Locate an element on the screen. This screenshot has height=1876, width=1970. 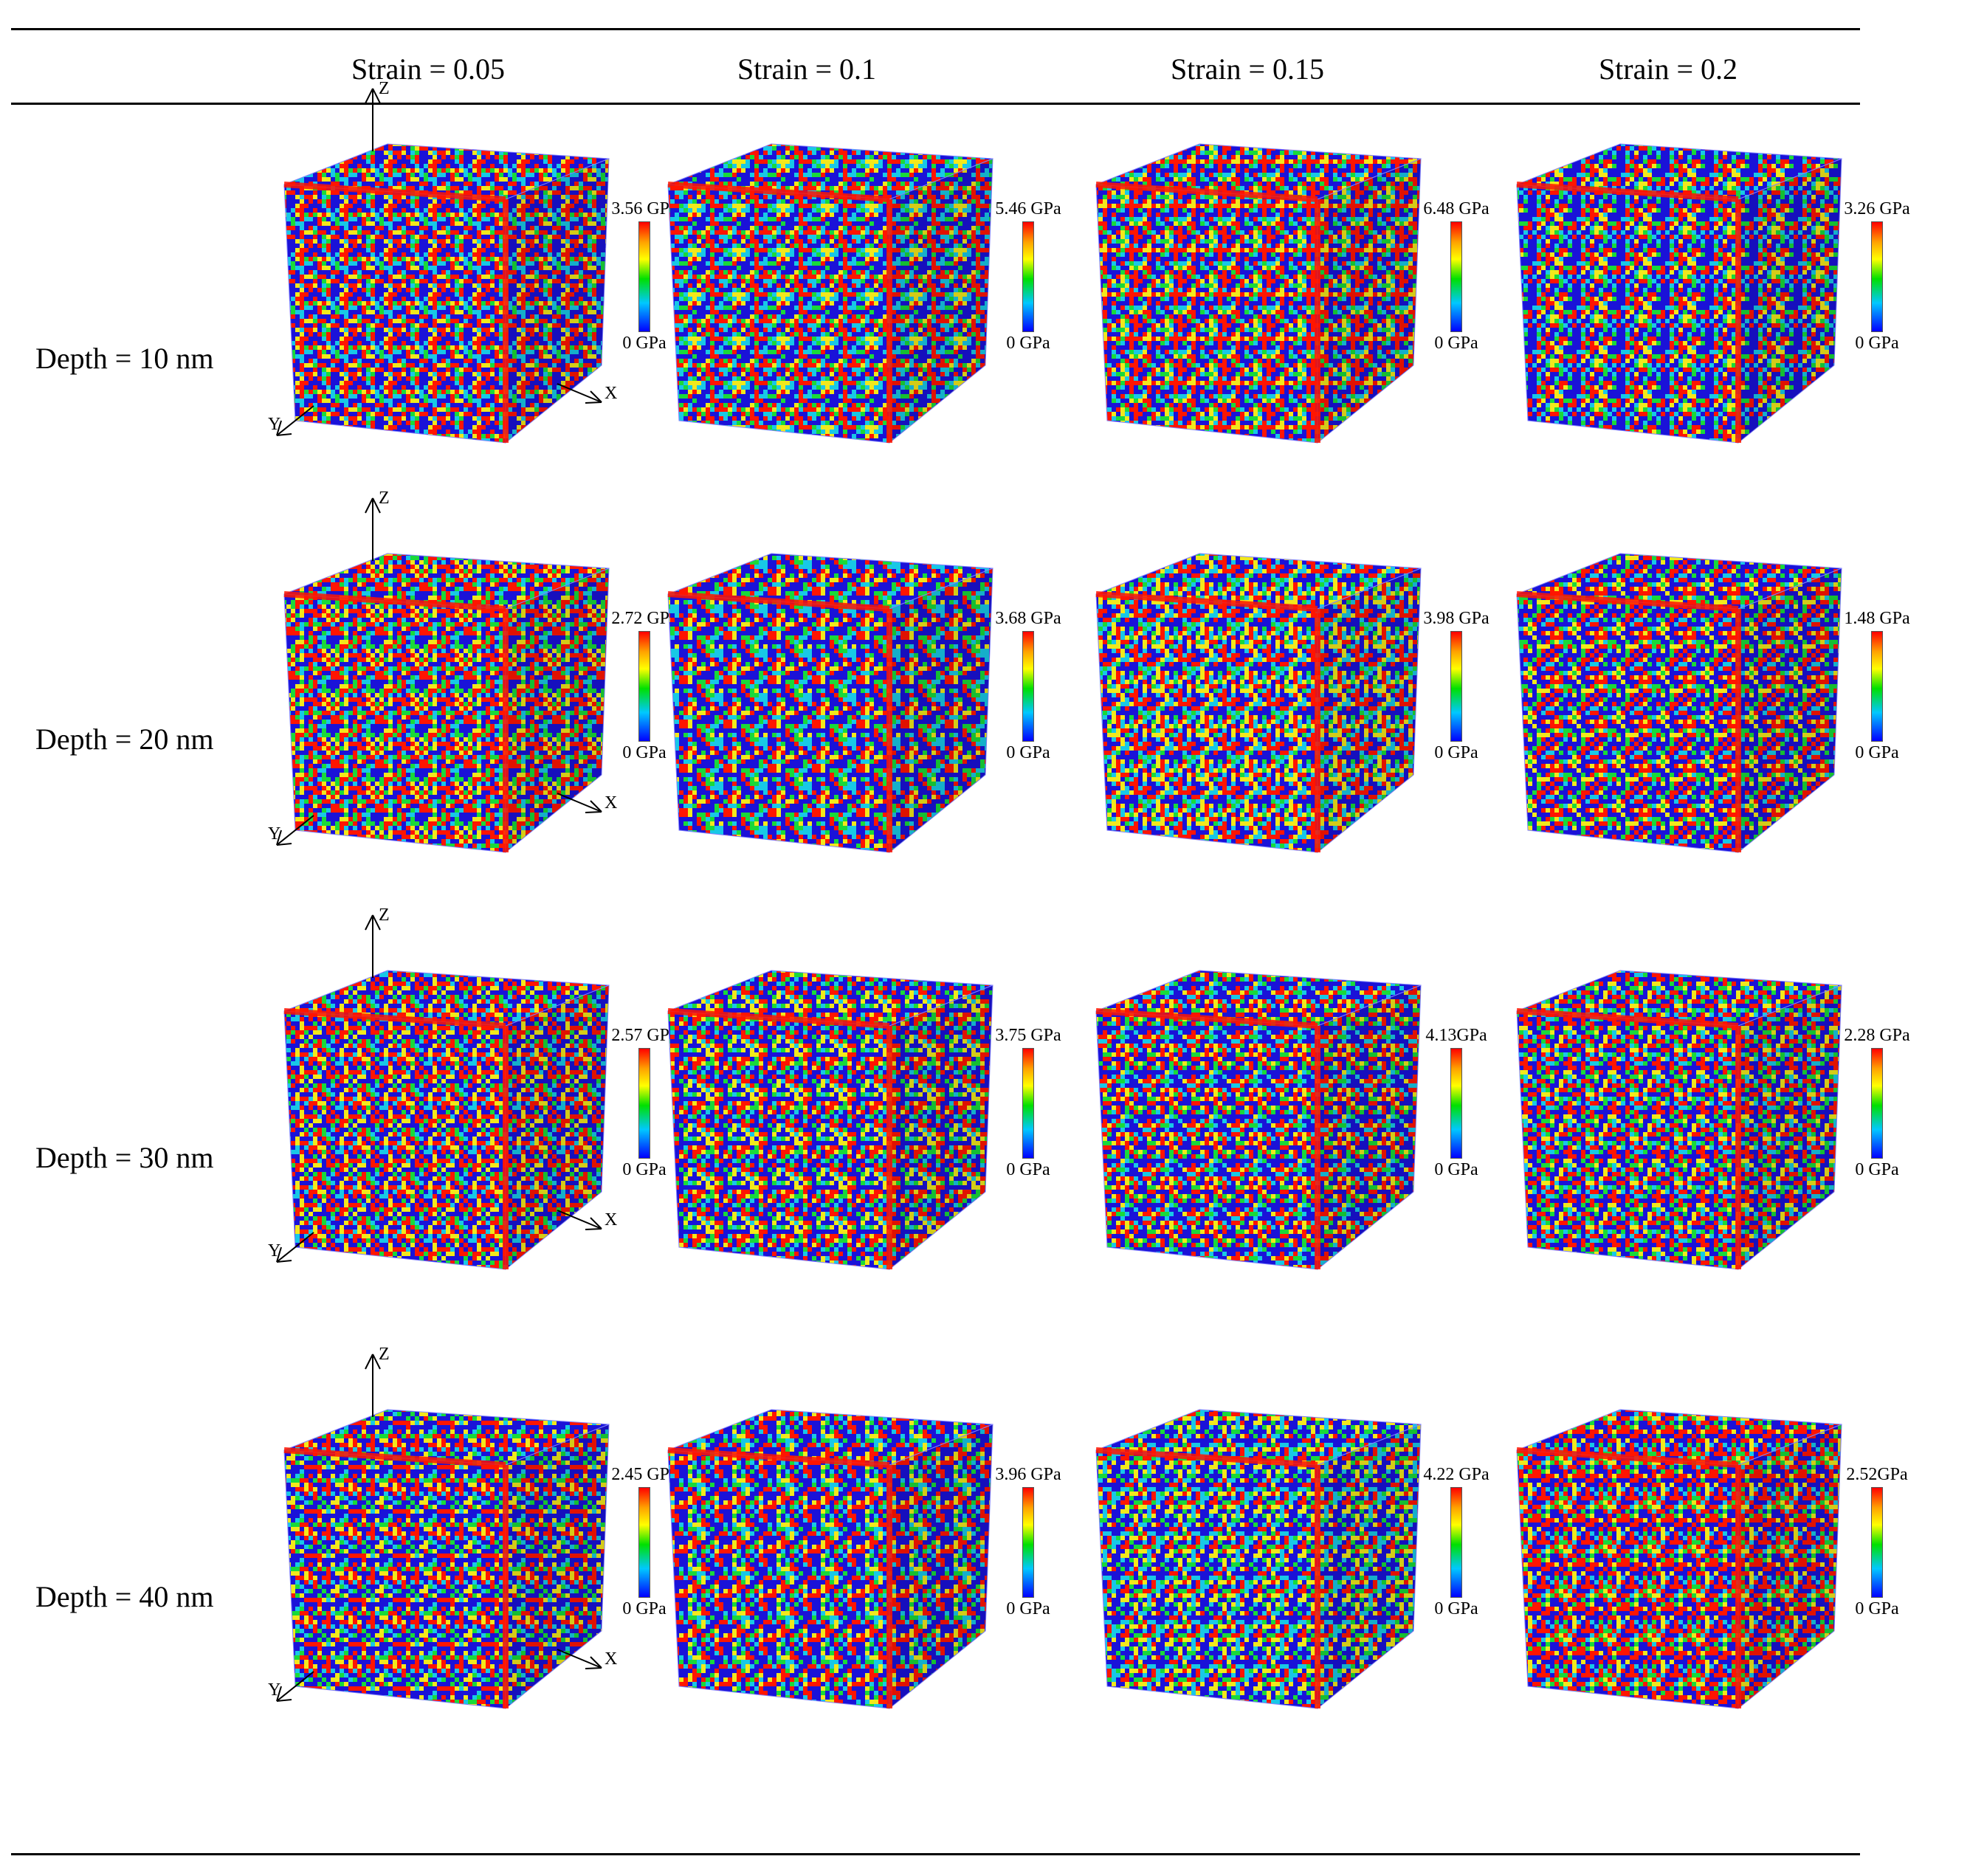
row-label-depth-40: Depth = 40 nm is located at coordinates (125, 1596).